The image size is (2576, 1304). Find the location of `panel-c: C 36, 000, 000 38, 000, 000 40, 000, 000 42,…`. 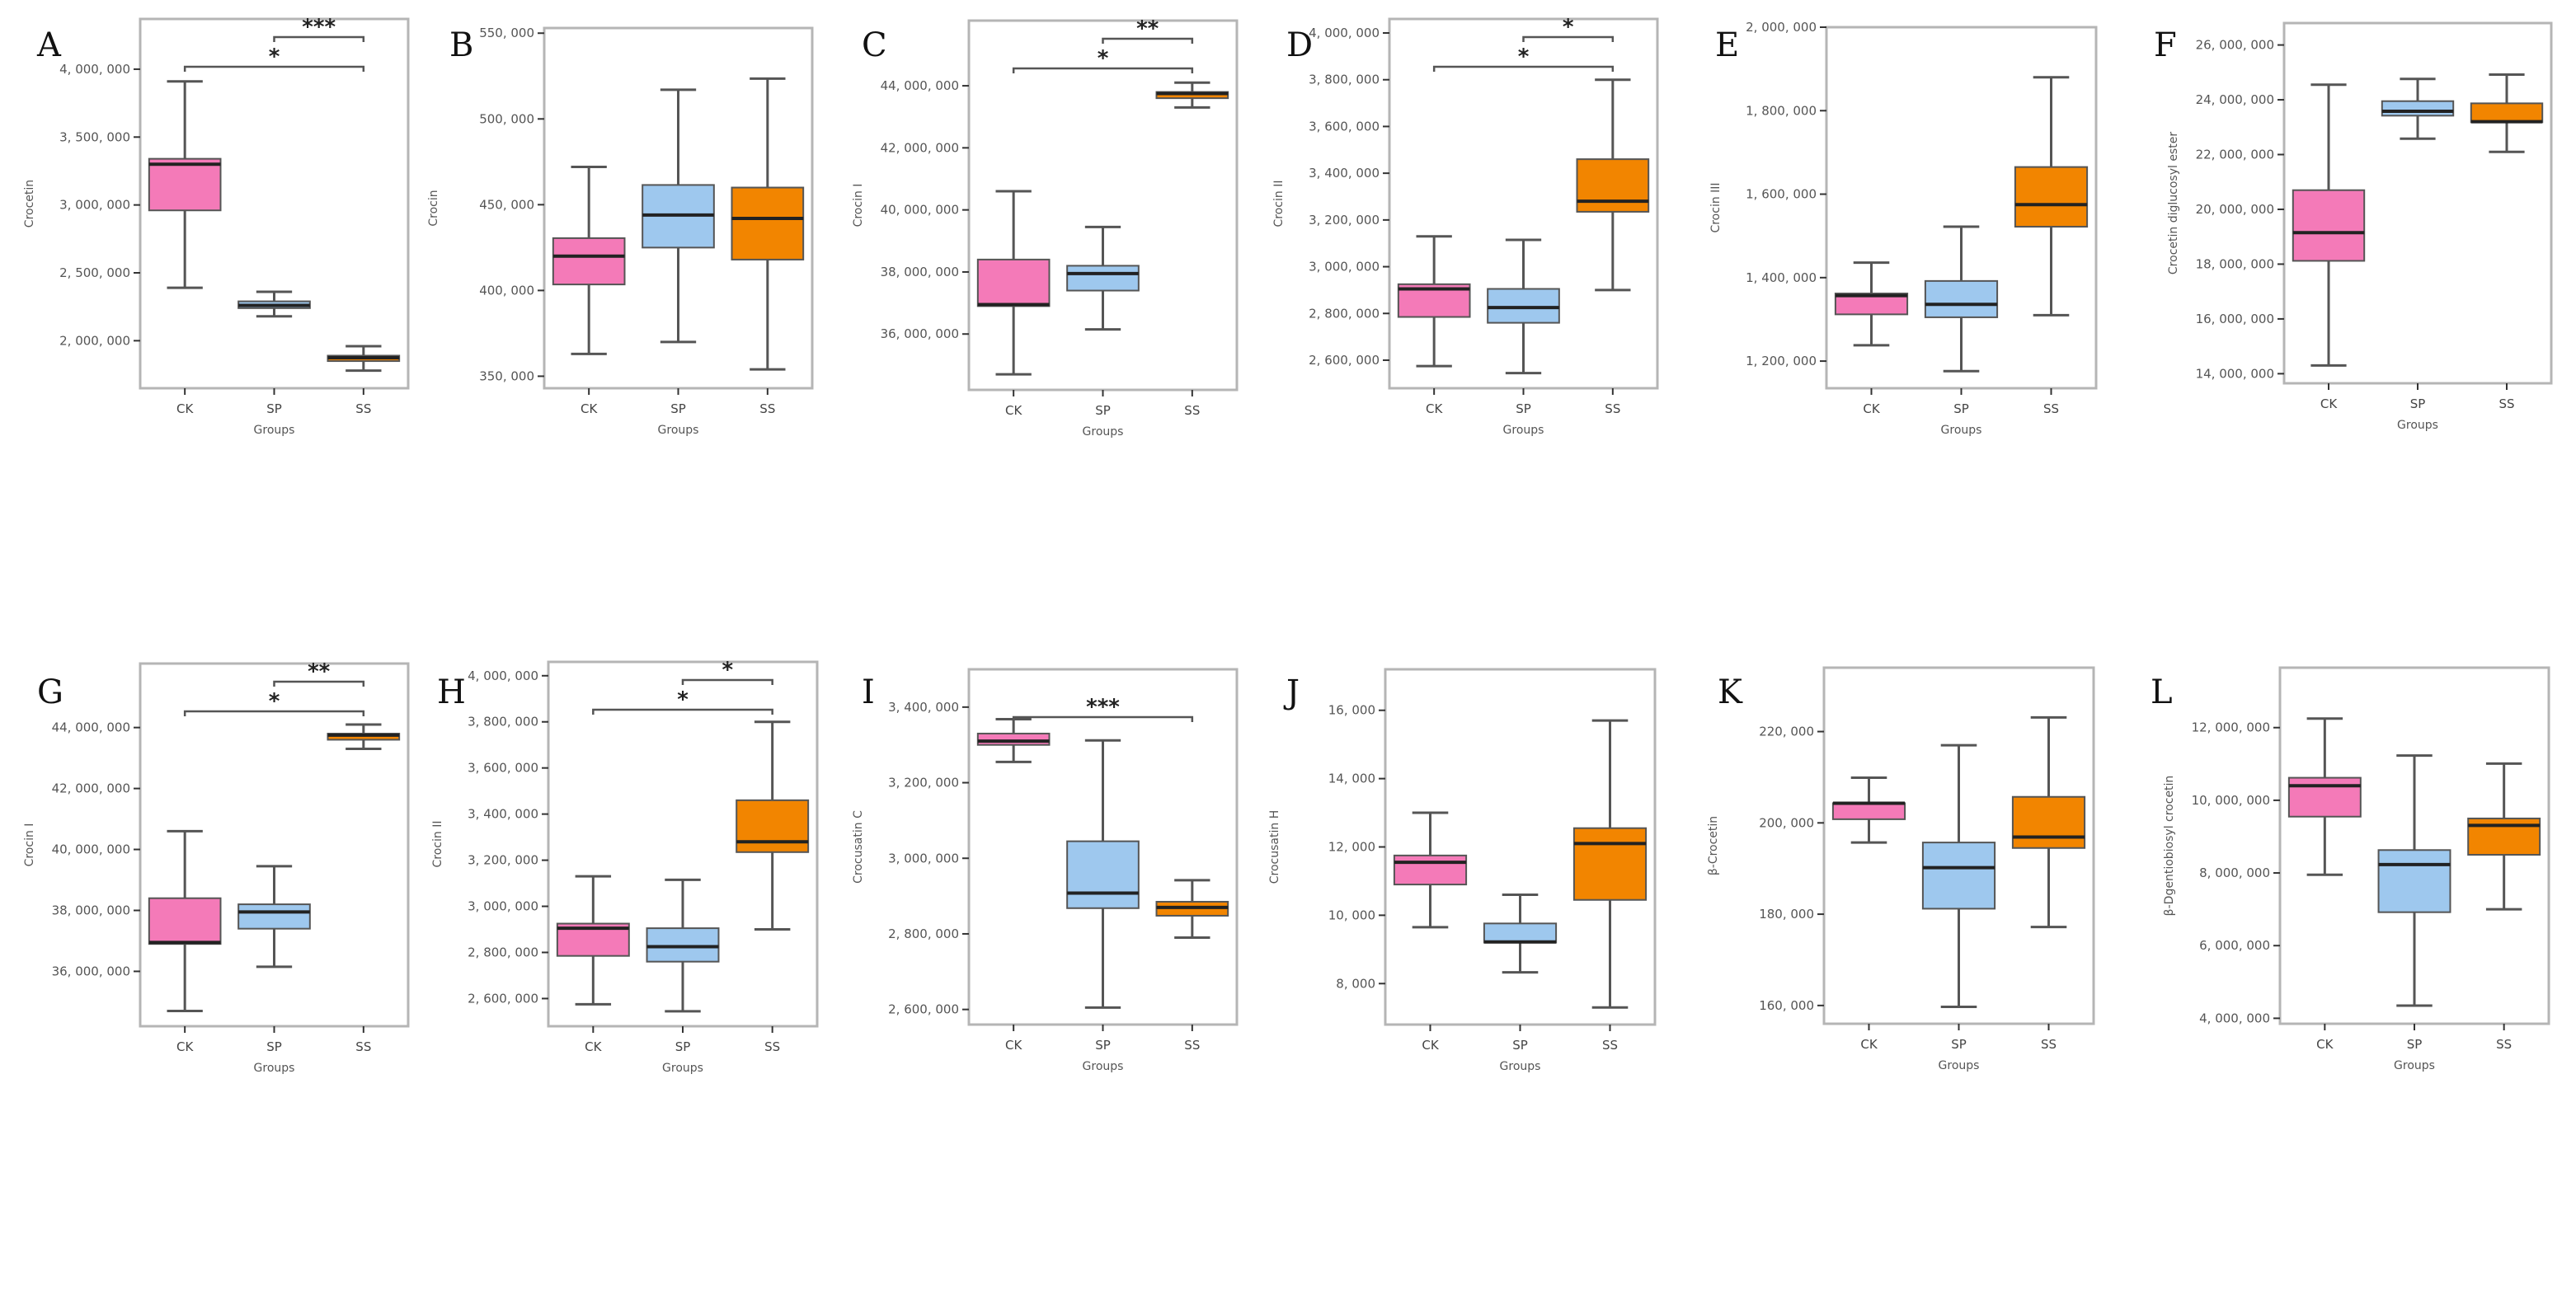

panel-c: C 36, 000, 000 38, 000, 000 40, 000, 000 42,… is located at coordinates (1045, 227).